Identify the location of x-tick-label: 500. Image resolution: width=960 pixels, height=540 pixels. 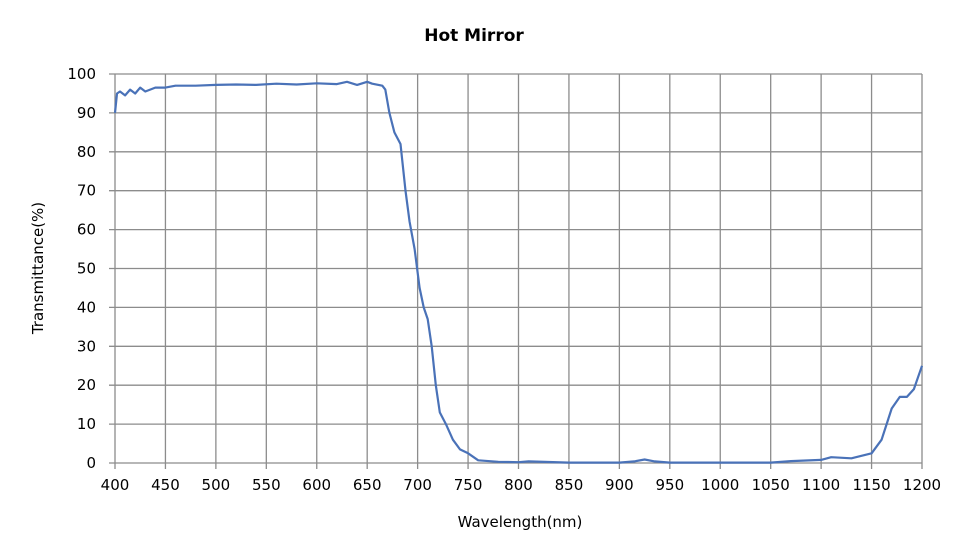
(216, 485).